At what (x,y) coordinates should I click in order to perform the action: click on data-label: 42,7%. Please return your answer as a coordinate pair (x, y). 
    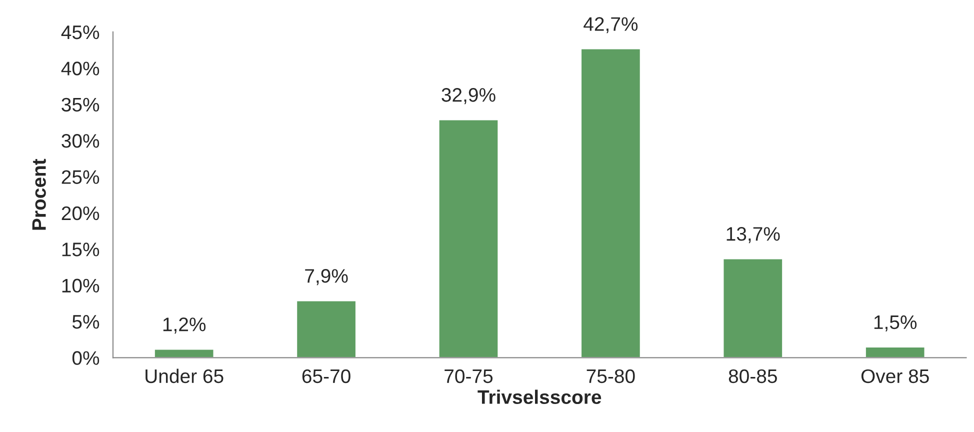
    Looking at the image, I should click on (611, 25).